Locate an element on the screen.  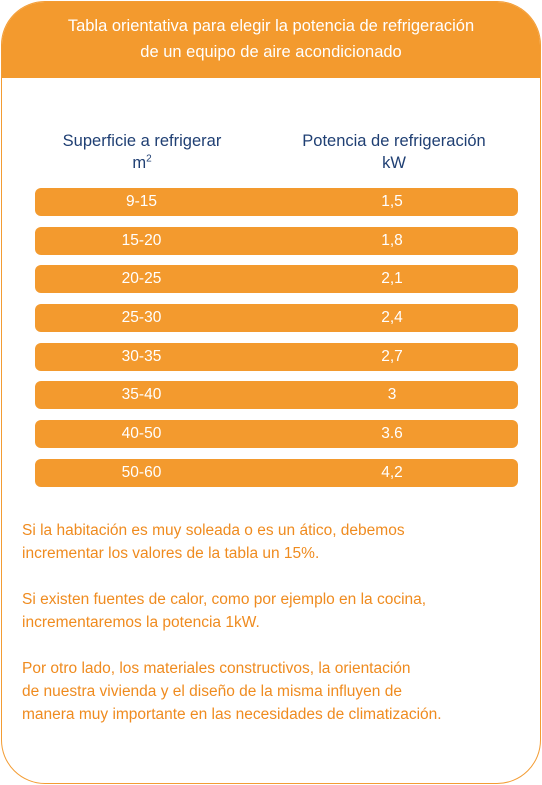
area-cell: 15-20 is located at coordinates (141, 240).